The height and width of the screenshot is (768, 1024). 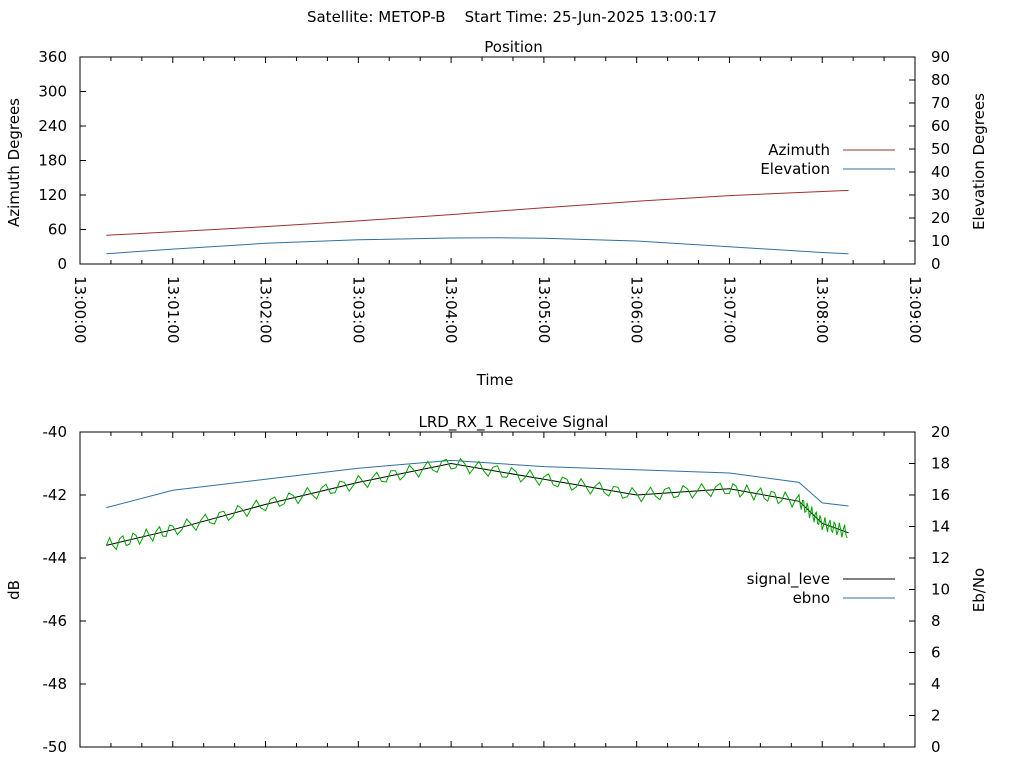 What do you see at coordinates (477, 212) in the screenshot?
I see `series-line-azimuth` at bounding box center [477, 212].